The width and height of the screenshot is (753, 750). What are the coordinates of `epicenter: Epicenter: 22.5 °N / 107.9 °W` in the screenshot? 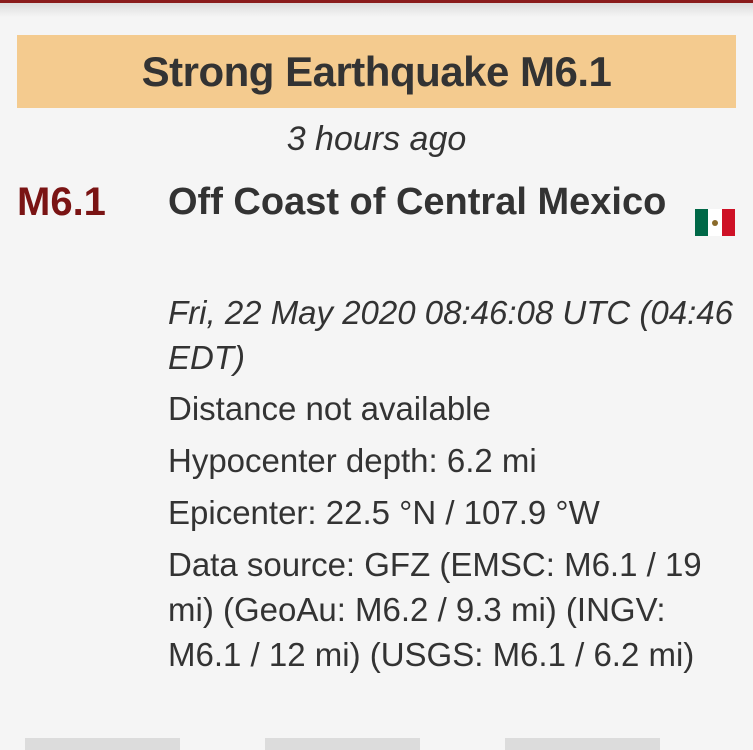 It's located at (384, 512).